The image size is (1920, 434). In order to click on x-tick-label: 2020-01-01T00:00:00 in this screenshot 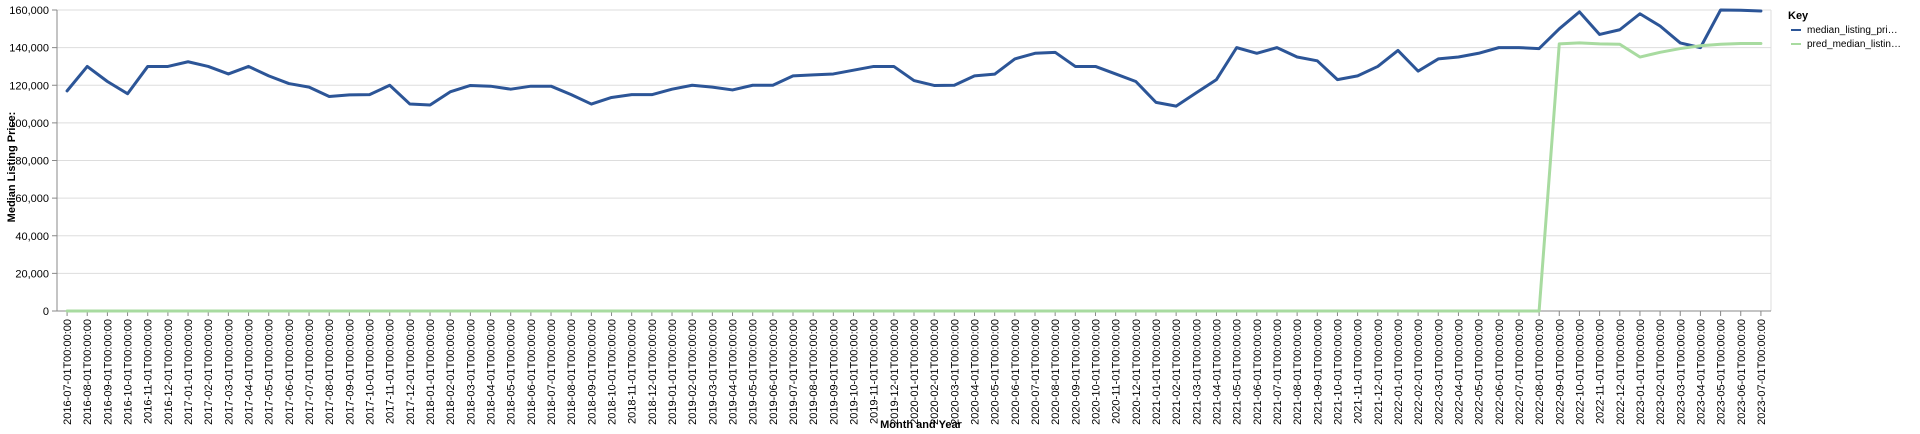, I will do `click(915, 372)`.